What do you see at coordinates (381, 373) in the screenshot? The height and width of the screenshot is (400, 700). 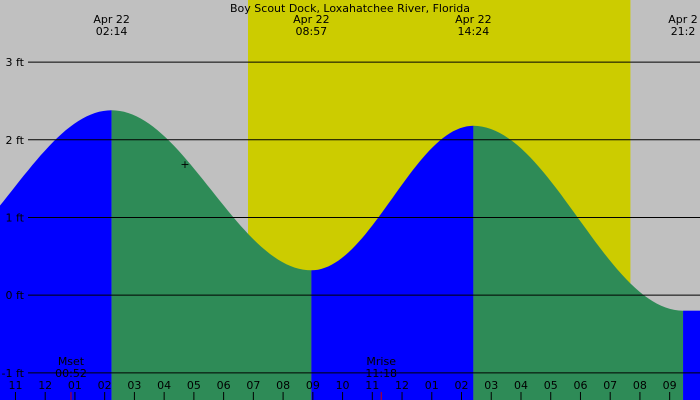 I see `moon-event-time: 11:18` at bounding box center [381, 373].